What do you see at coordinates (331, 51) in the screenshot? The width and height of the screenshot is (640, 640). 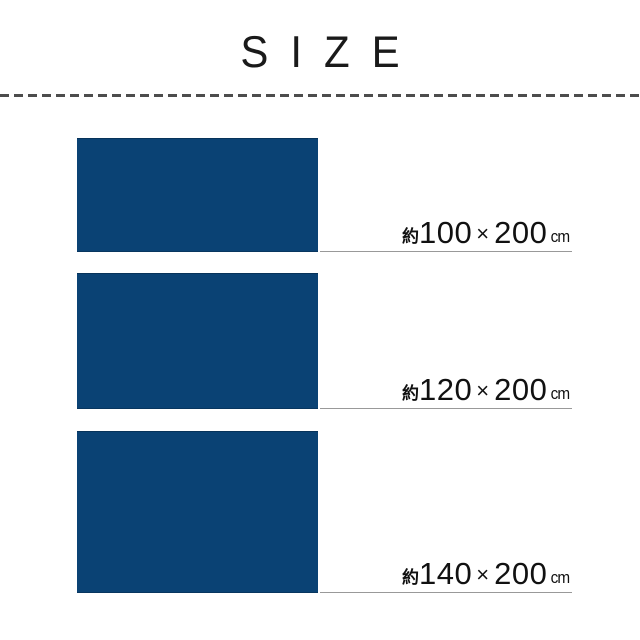 I see `page-title: SIZE` at bounding box center [331, 51].